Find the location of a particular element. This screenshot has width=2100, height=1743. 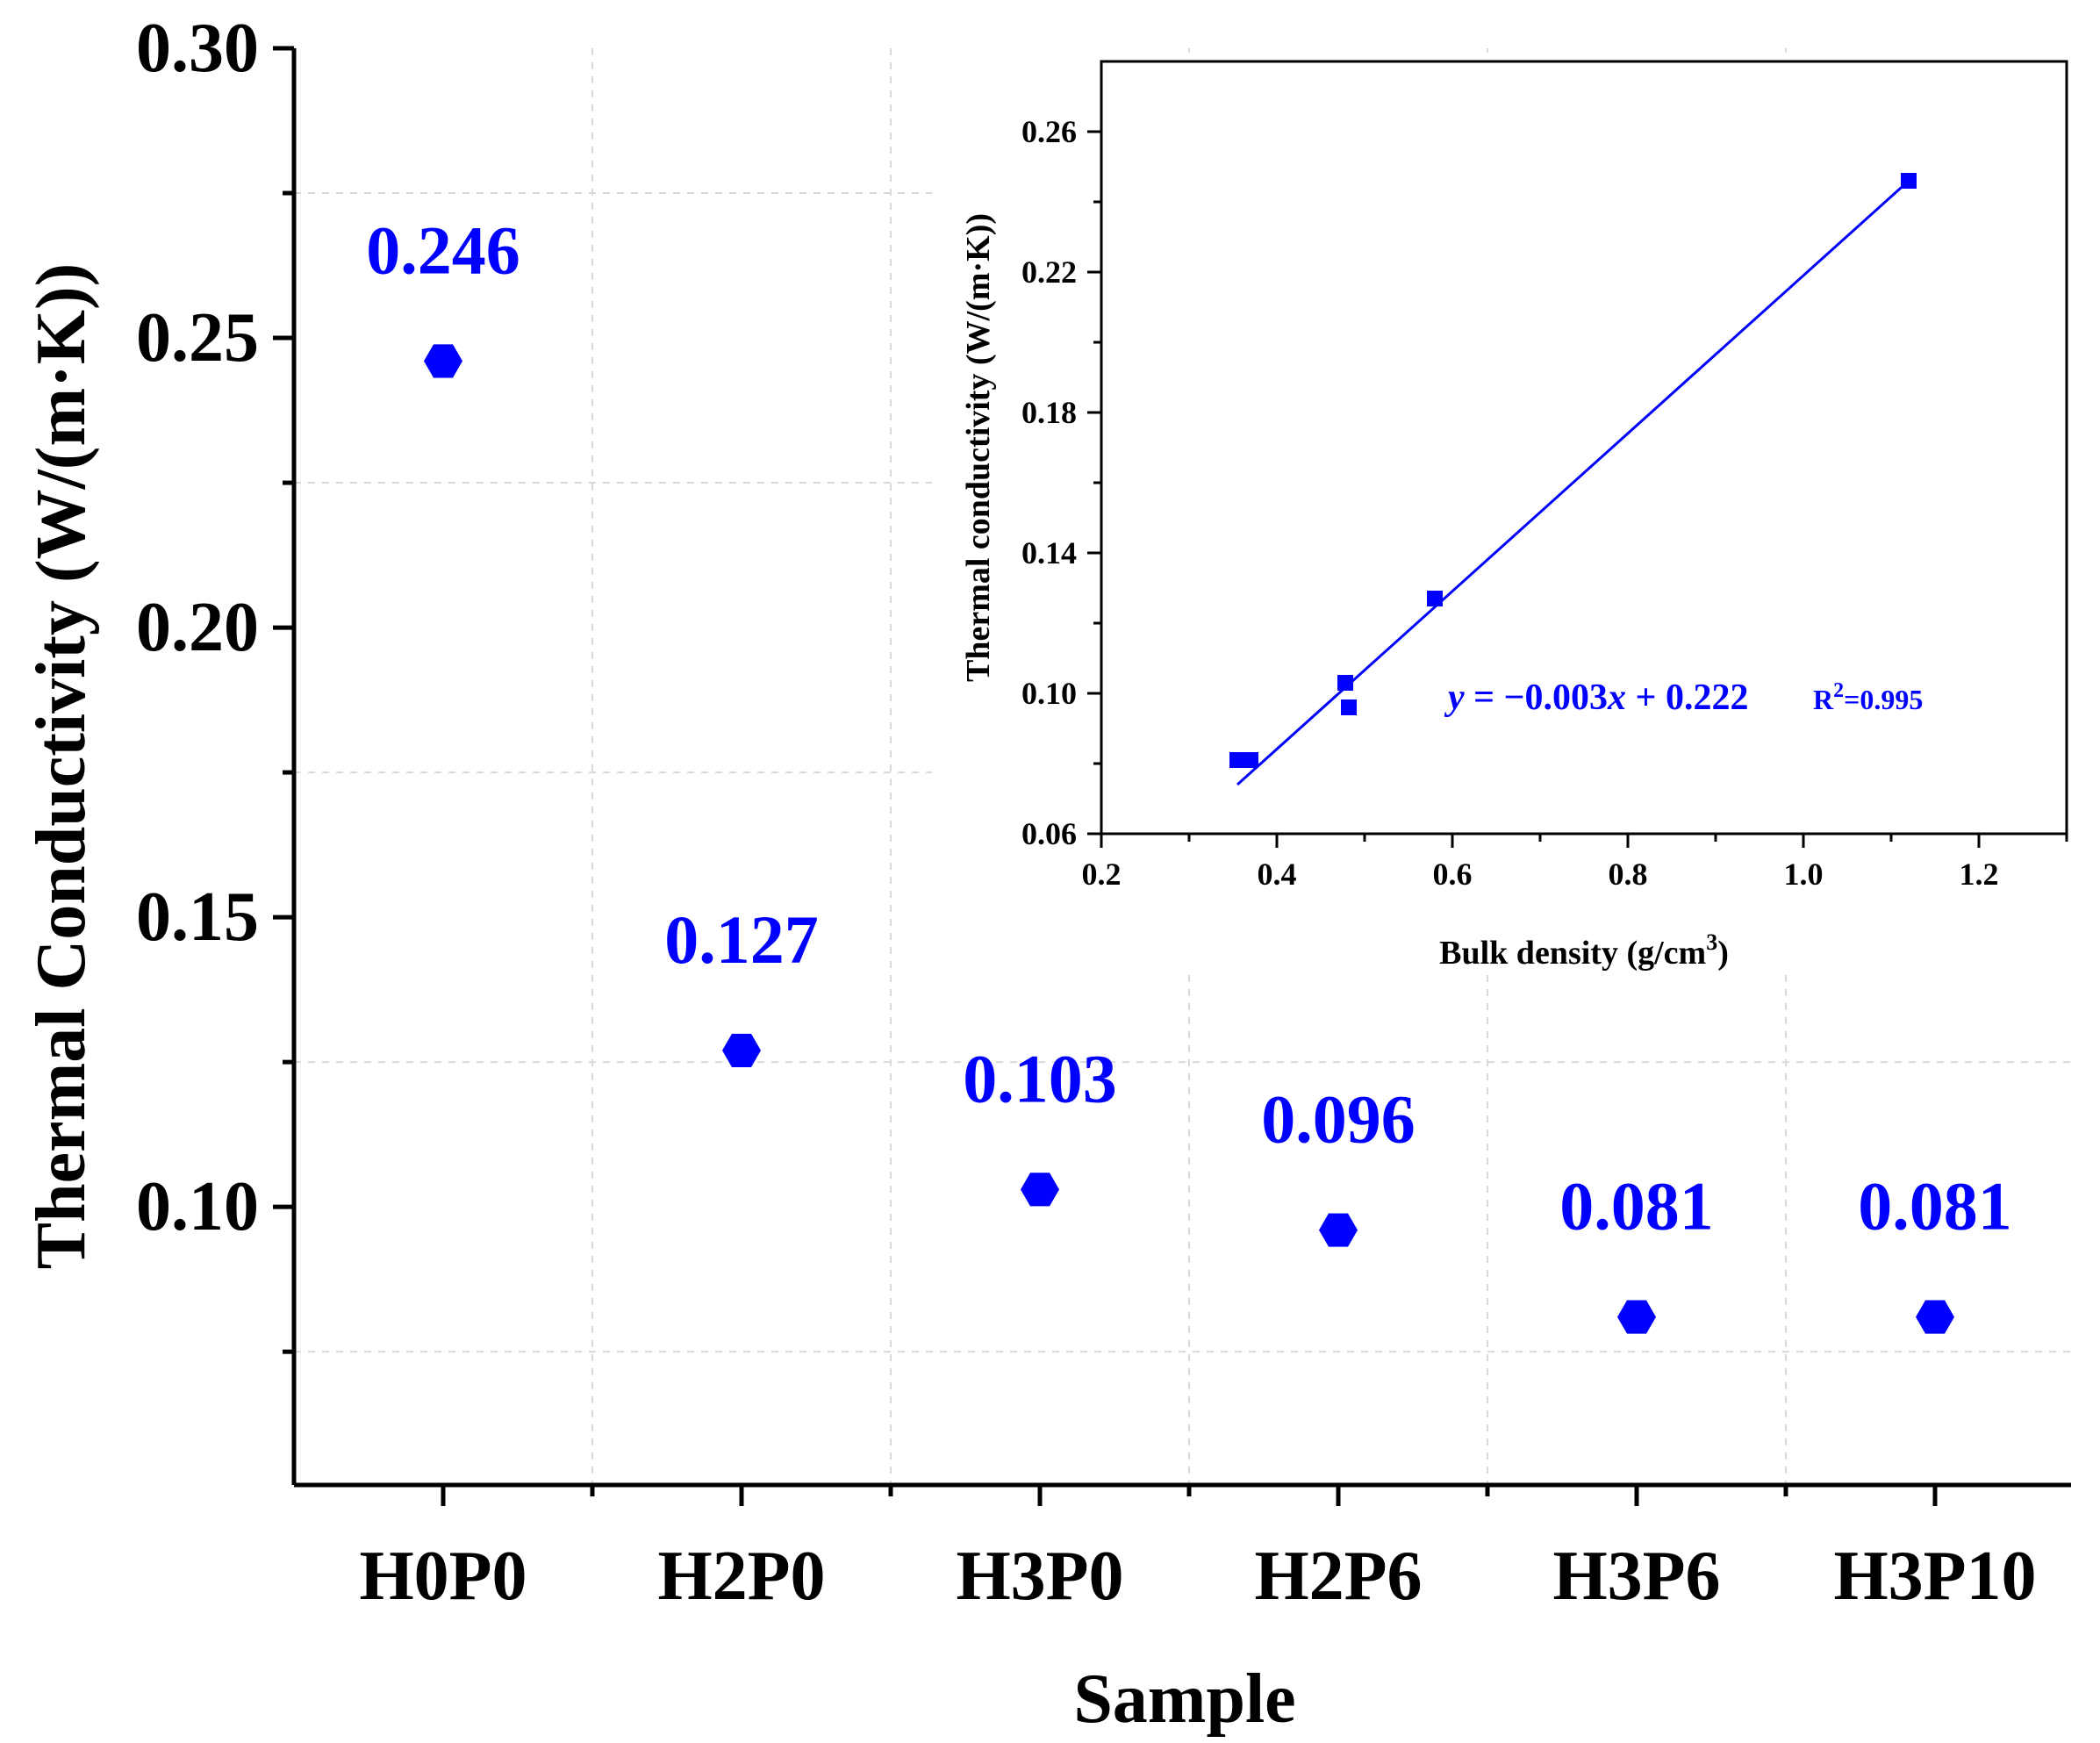

inset-y-tick-label: 0.26 is located at coordinates (1049, 131).